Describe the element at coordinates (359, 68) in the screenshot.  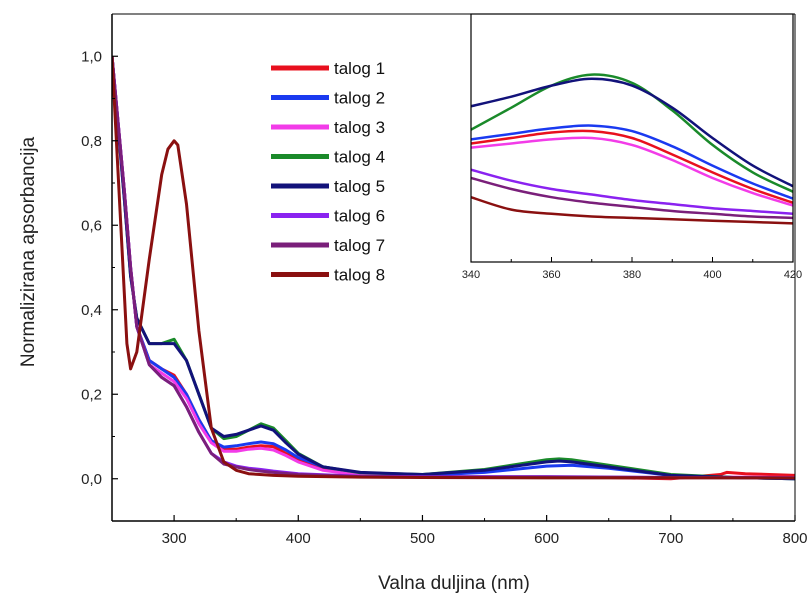
I see `legend-label-talog-1: talog 1` at that location.